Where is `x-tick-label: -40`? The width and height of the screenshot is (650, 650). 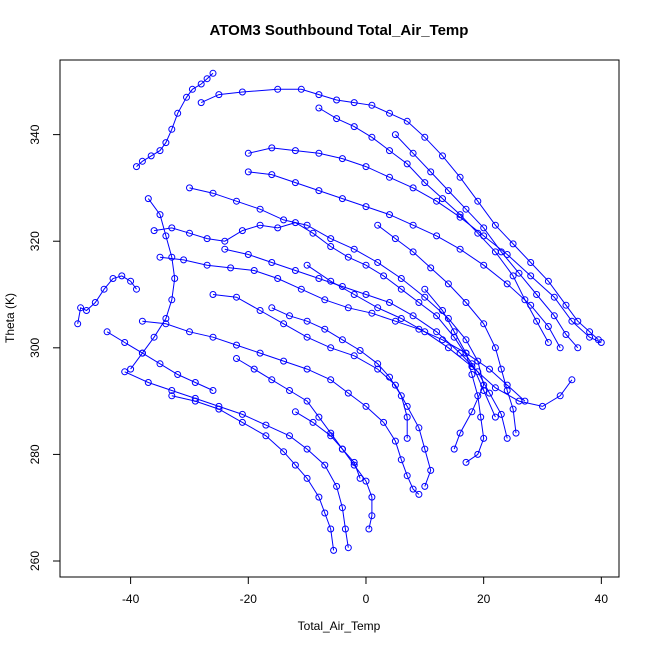 x-tick-label: -40 is located at coordinates (131, 599).